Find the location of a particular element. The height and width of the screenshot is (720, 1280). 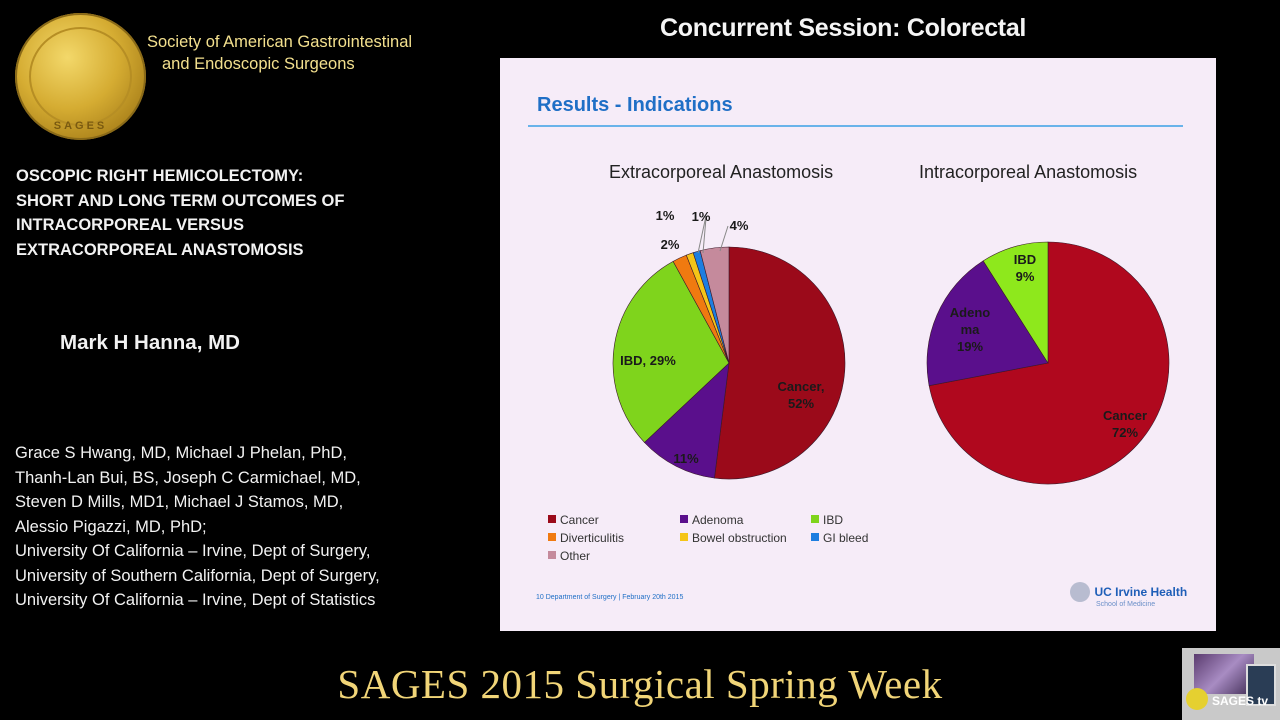

label-ibd-extra: IBD, 29% is located at coordinates (648, 360).